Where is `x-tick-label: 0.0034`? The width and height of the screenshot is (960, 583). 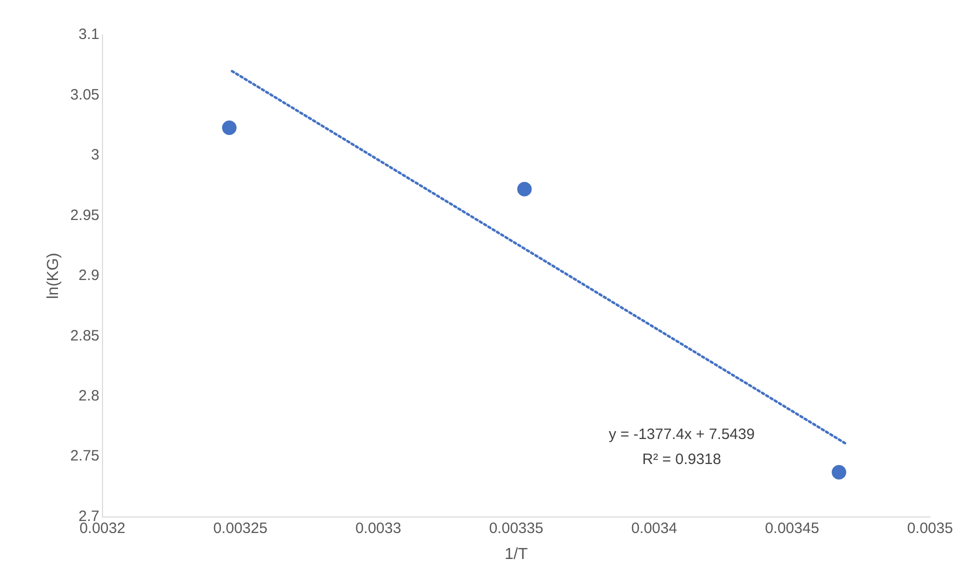 x-tick-label: 0.0034 is located at coordinates (654, 528).